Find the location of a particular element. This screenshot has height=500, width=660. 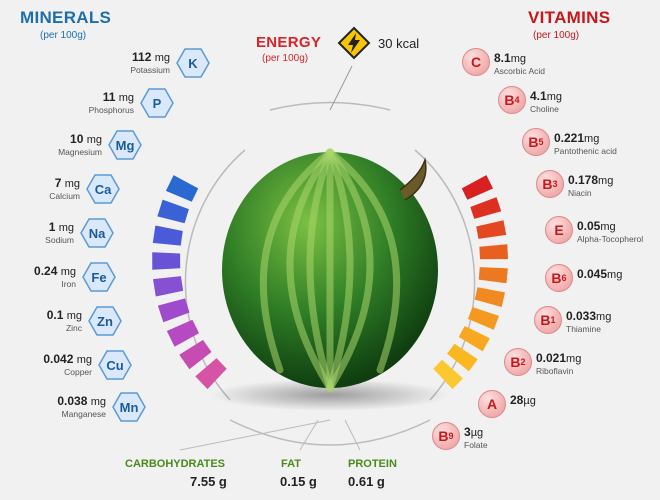

mineral-amount: 0.1 mg is located at coordinates (64, 315).